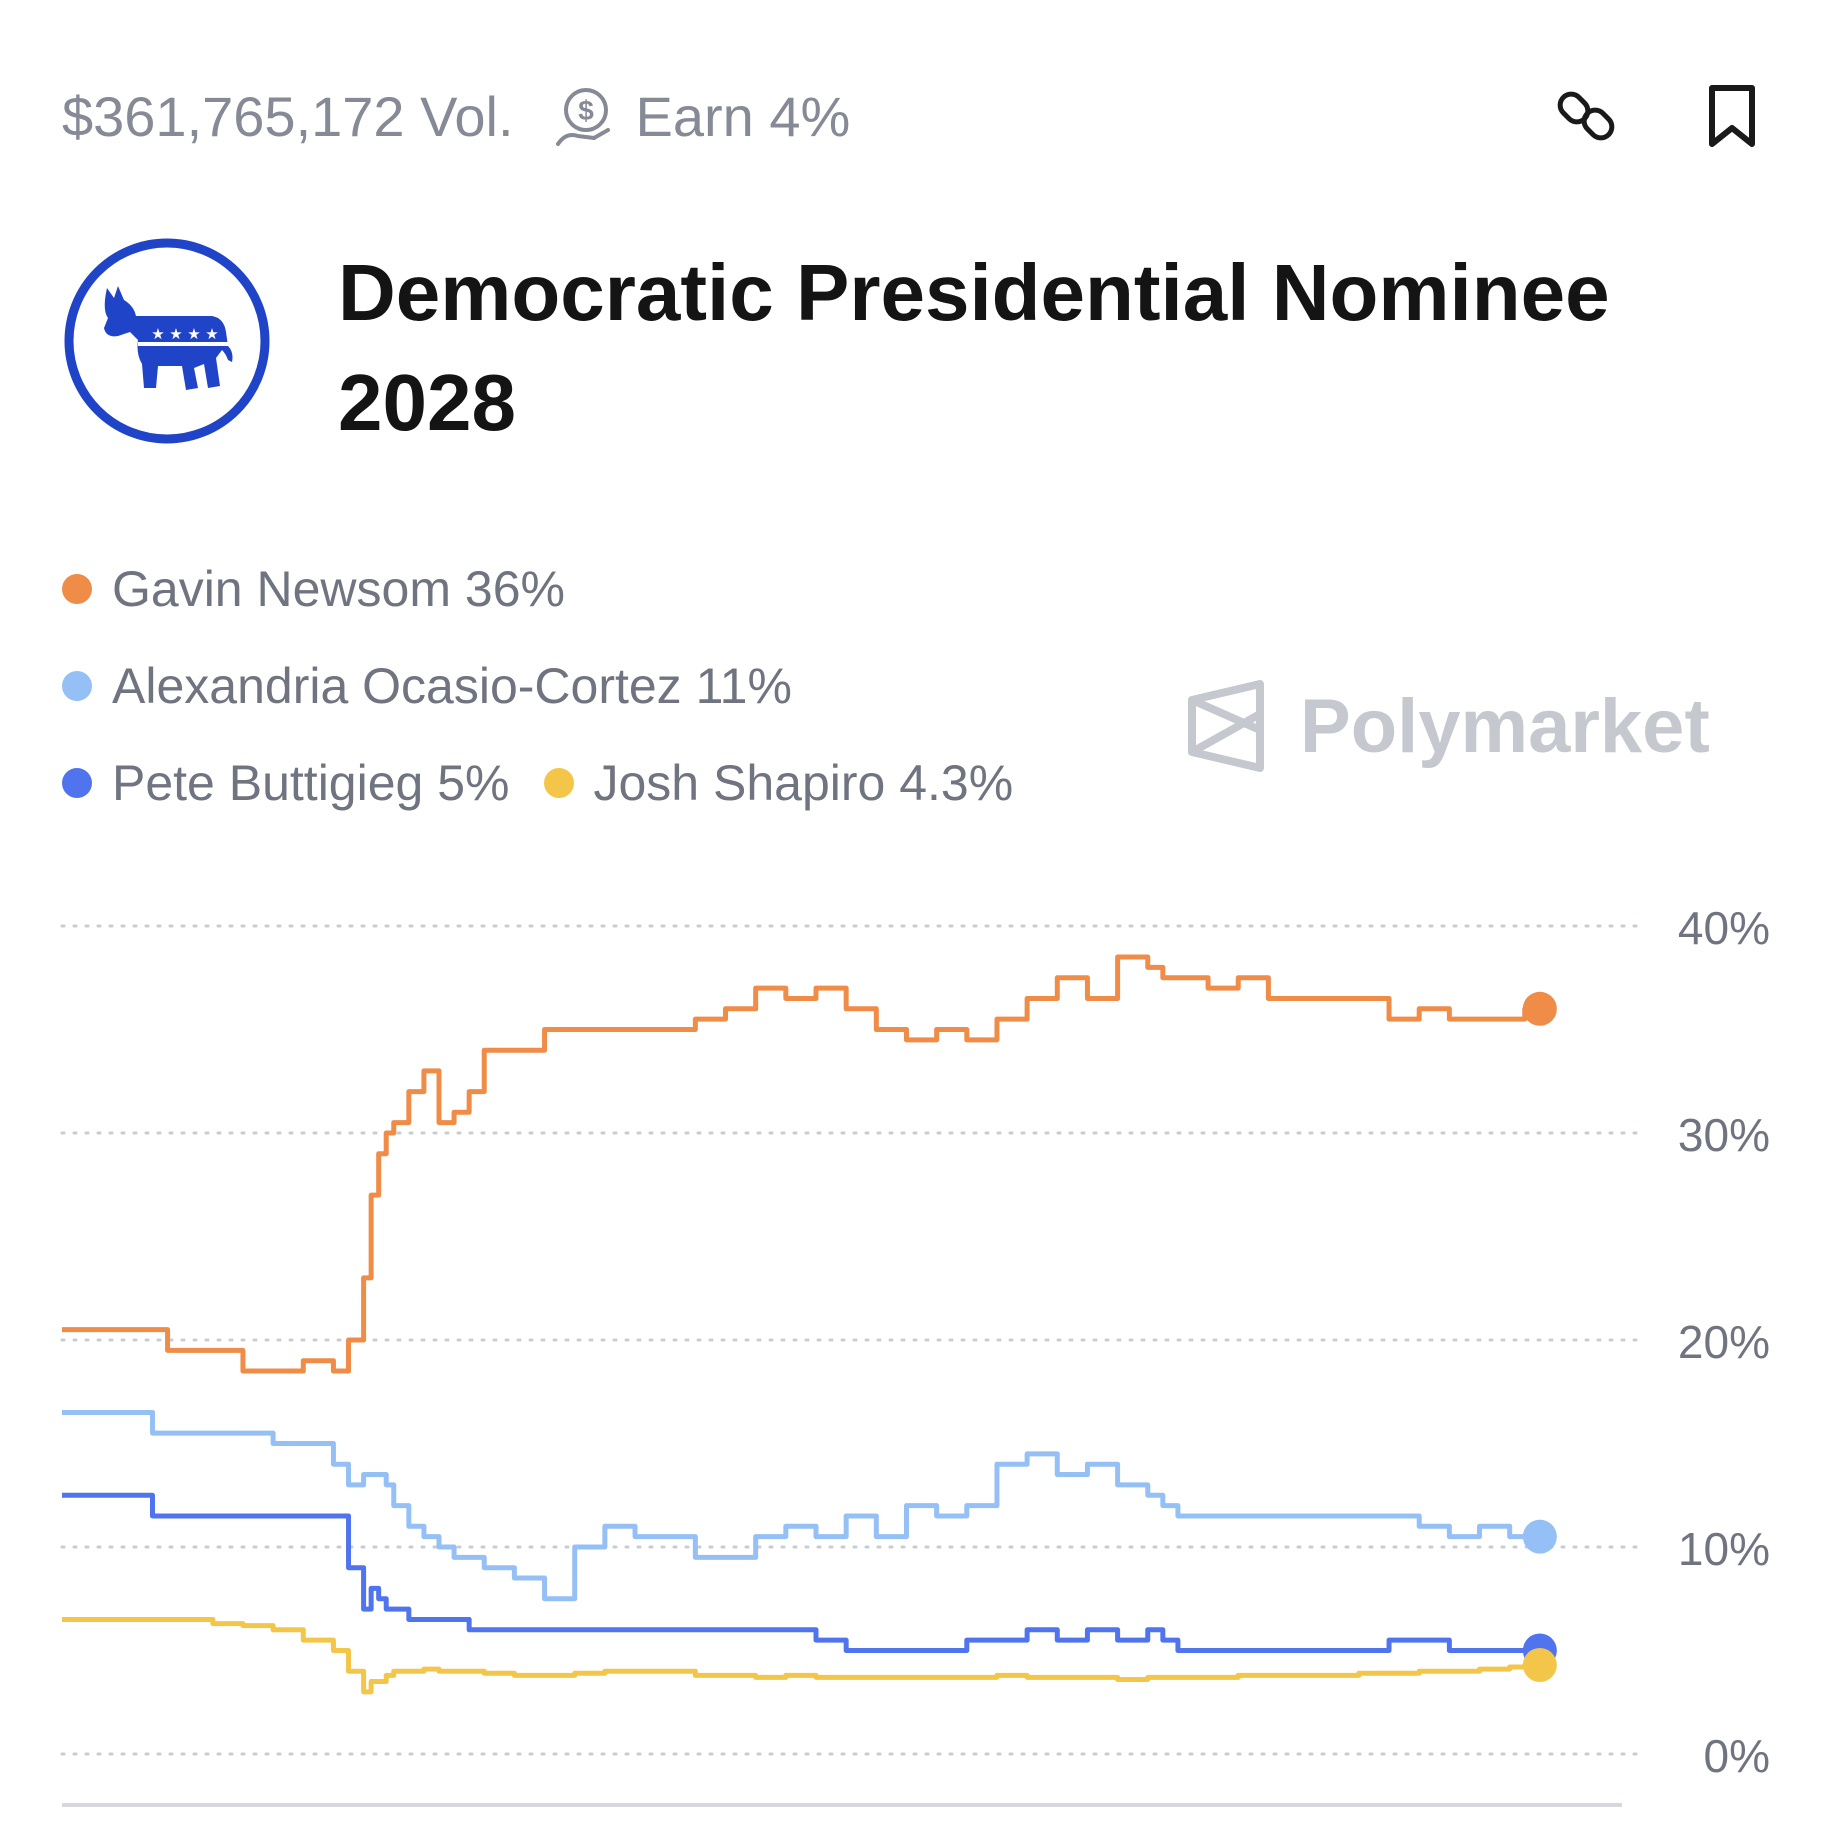 The image size is (1830, 1830). What do you see at coordinates (1539, 1664) in the screenshot?
I see `series-endpoint-josh-shapiro` at bounding box center [1539, 1664].